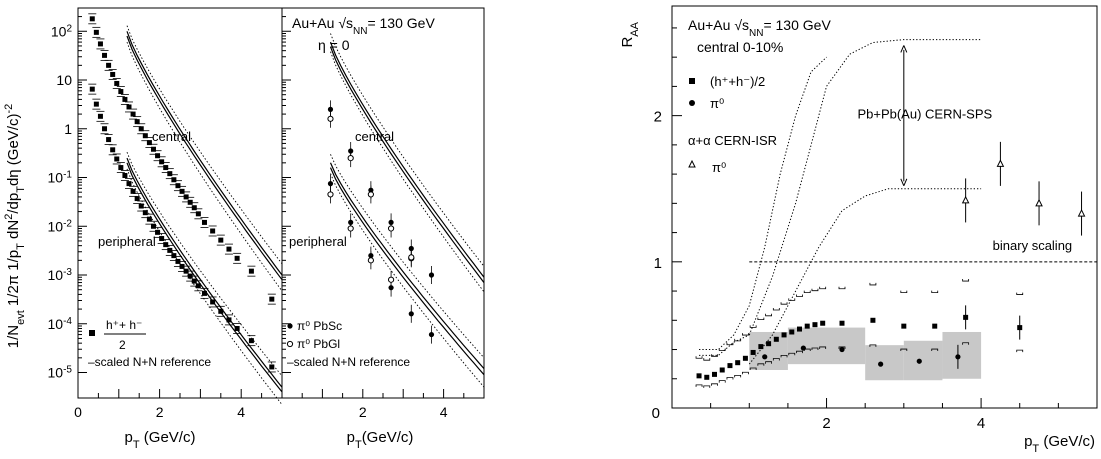  I want to click on middle-legend-pbgl-marker, so click(290, 344).